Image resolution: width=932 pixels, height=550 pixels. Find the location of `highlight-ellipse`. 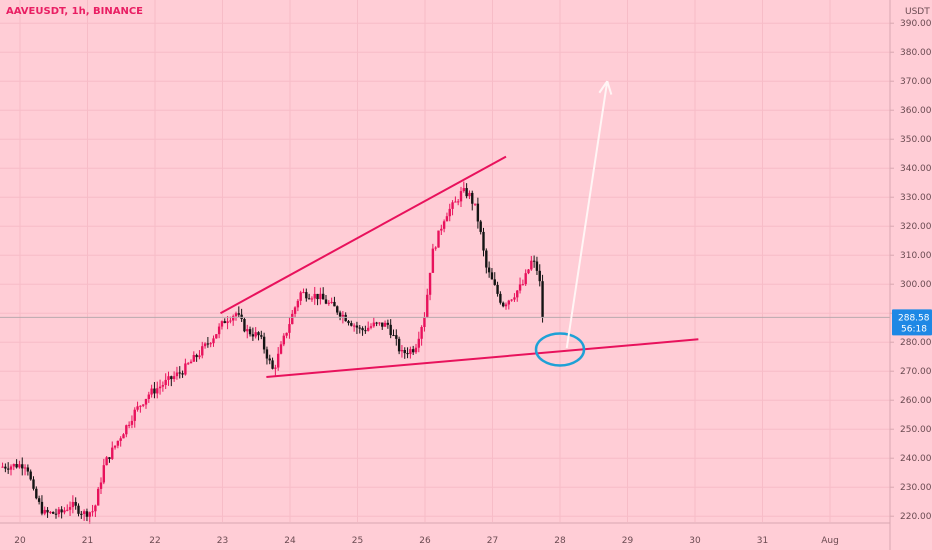

highlight-ellipse is located at coordinates (560, 349).